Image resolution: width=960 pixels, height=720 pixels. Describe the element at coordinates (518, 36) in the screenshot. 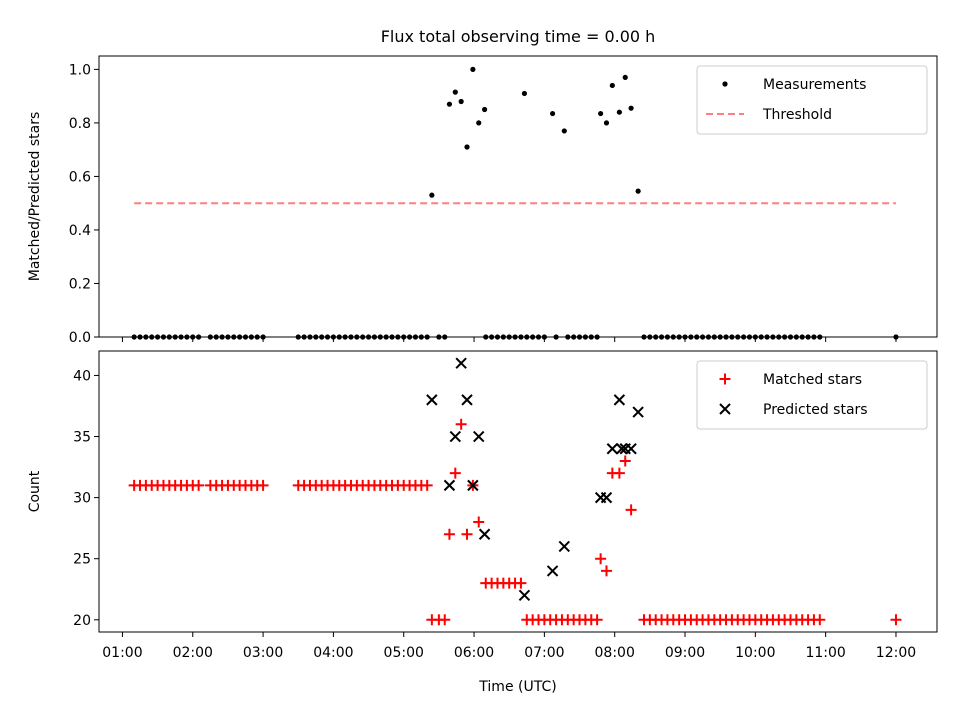

I see `chart-title: Flux total observing time = 0.00 h` at that location.